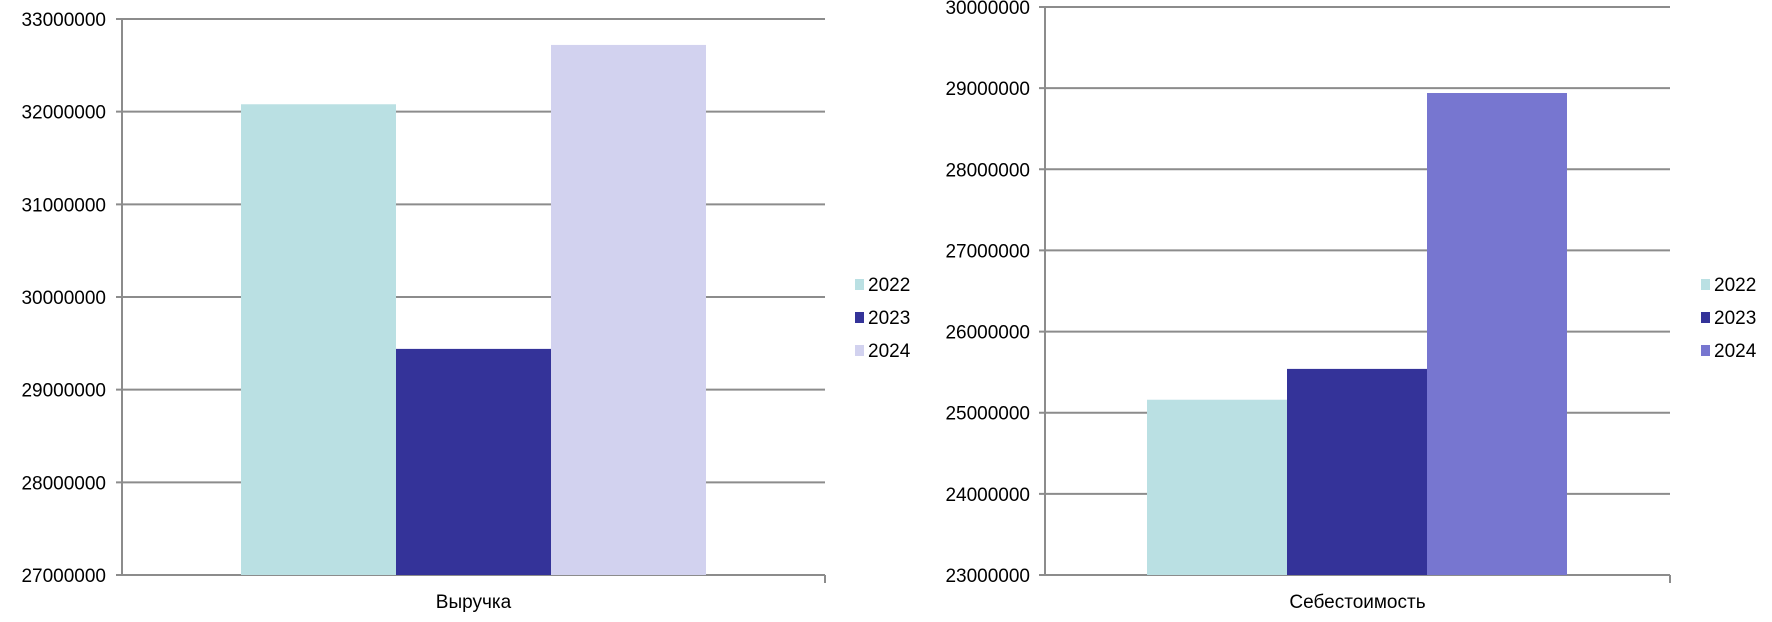 This screenshot has height=622, width=1772. I want to click on y-tick-label: 26000000, so click(987, 333).